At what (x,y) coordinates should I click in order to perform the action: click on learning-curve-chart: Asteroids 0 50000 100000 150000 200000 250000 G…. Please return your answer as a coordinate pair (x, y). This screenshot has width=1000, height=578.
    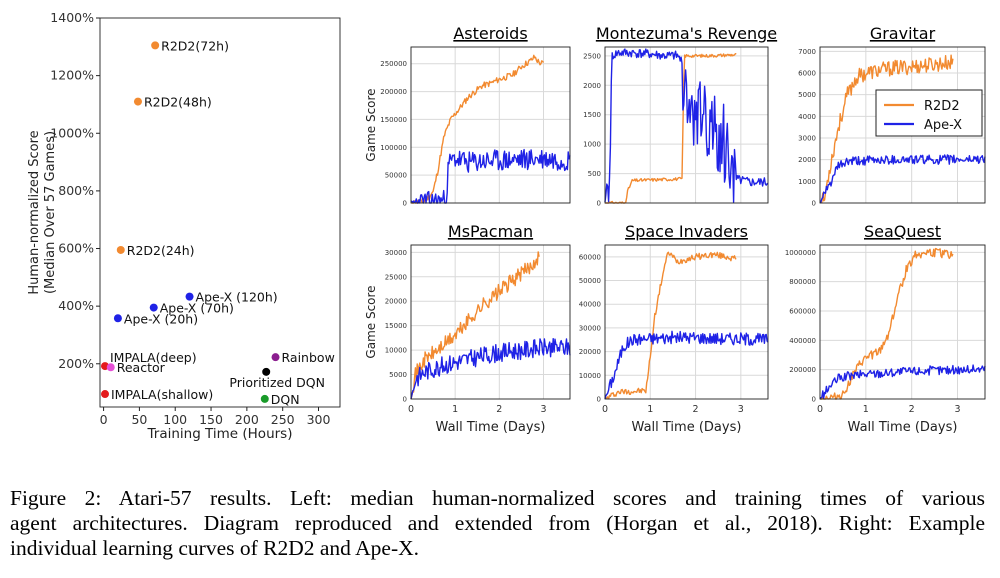
    Looking at the image, I should click on (467, 116).